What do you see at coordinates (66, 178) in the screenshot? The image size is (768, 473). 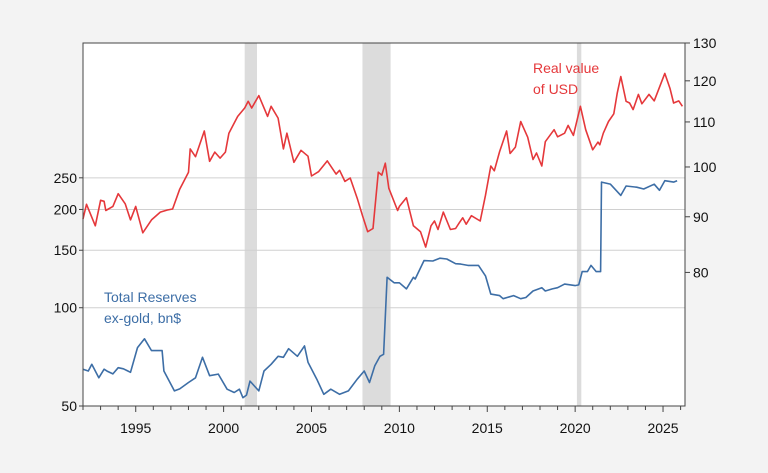 I see `left-tick-label: 250` at bounding box center [66, 178].